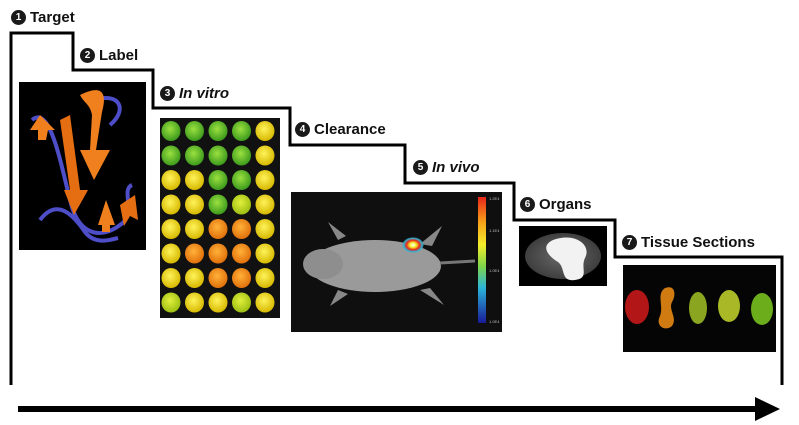  Describe the element at coordinates (302, 129) in the screenshot. I see `step-number-badge: 4` at that location.